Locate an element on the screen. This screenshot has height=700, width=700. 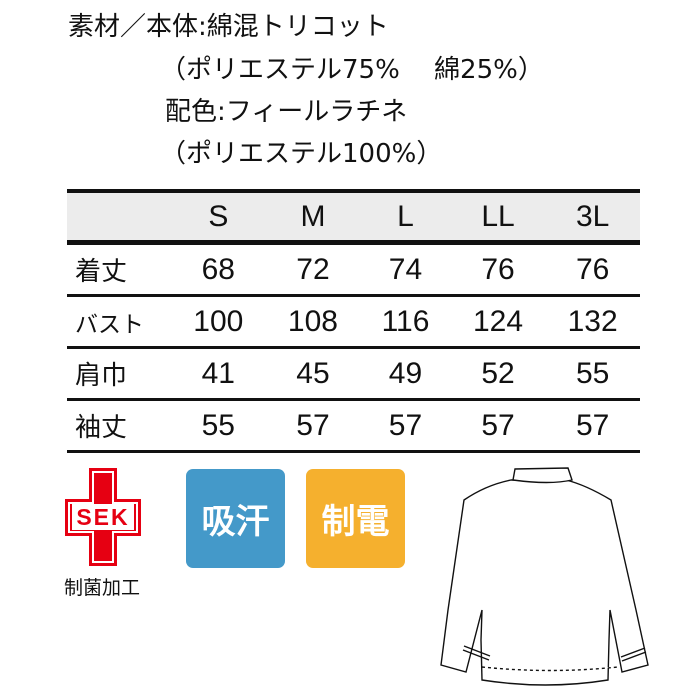
table-row: 着丈 68 72 74 76 76 is located at coordinates (353, 269).